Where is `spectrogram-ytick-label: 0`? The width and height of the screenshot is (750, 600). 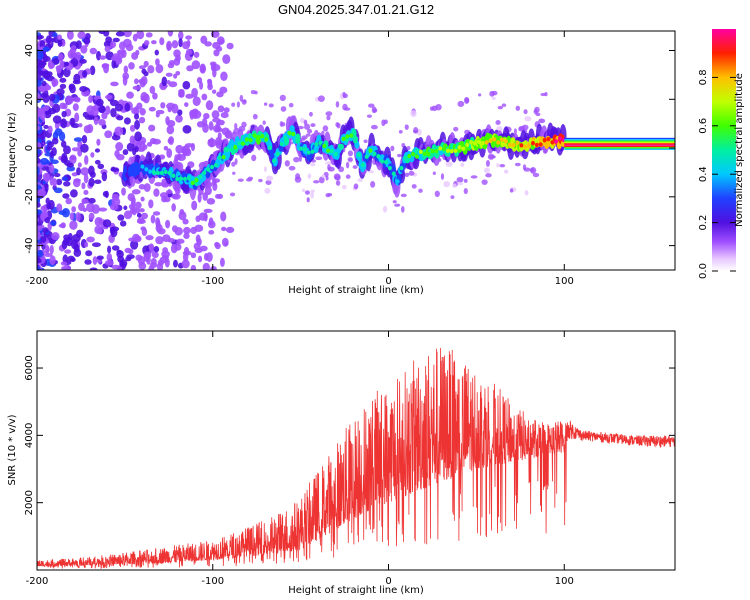 spectrogram-ytick-label: 0 is located at coordinates (29, 148).